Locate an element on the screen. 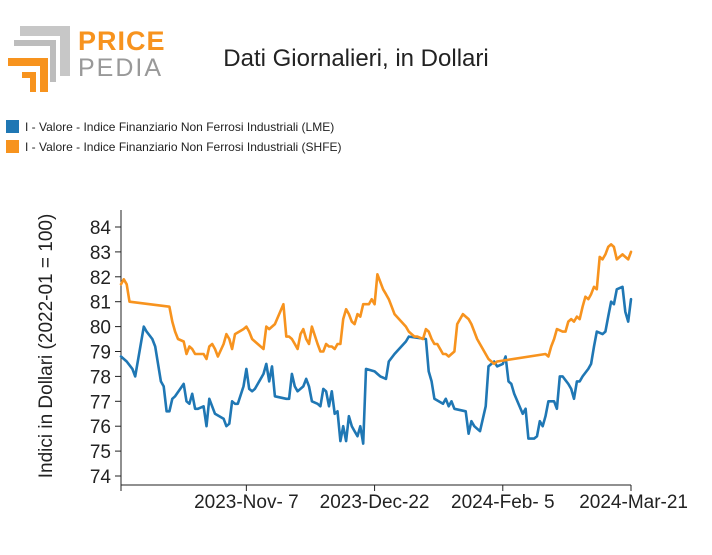  y-tick-label: 82 is located at coordinates (100, 278).